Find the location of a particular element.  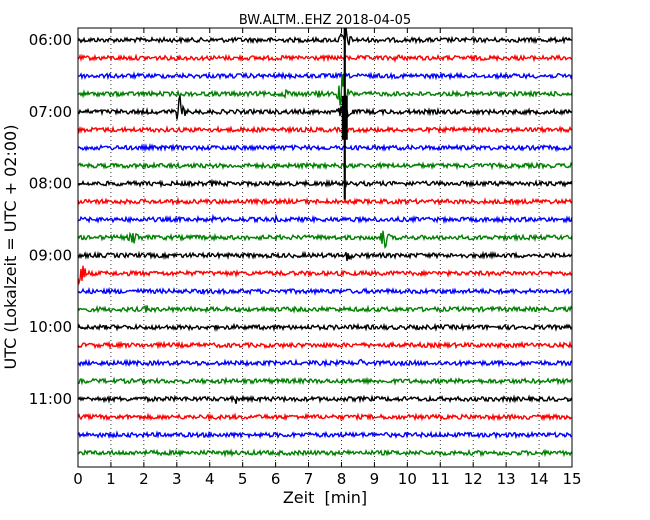

y-tick-label: 08:00 is located at coordinates (50, 184).